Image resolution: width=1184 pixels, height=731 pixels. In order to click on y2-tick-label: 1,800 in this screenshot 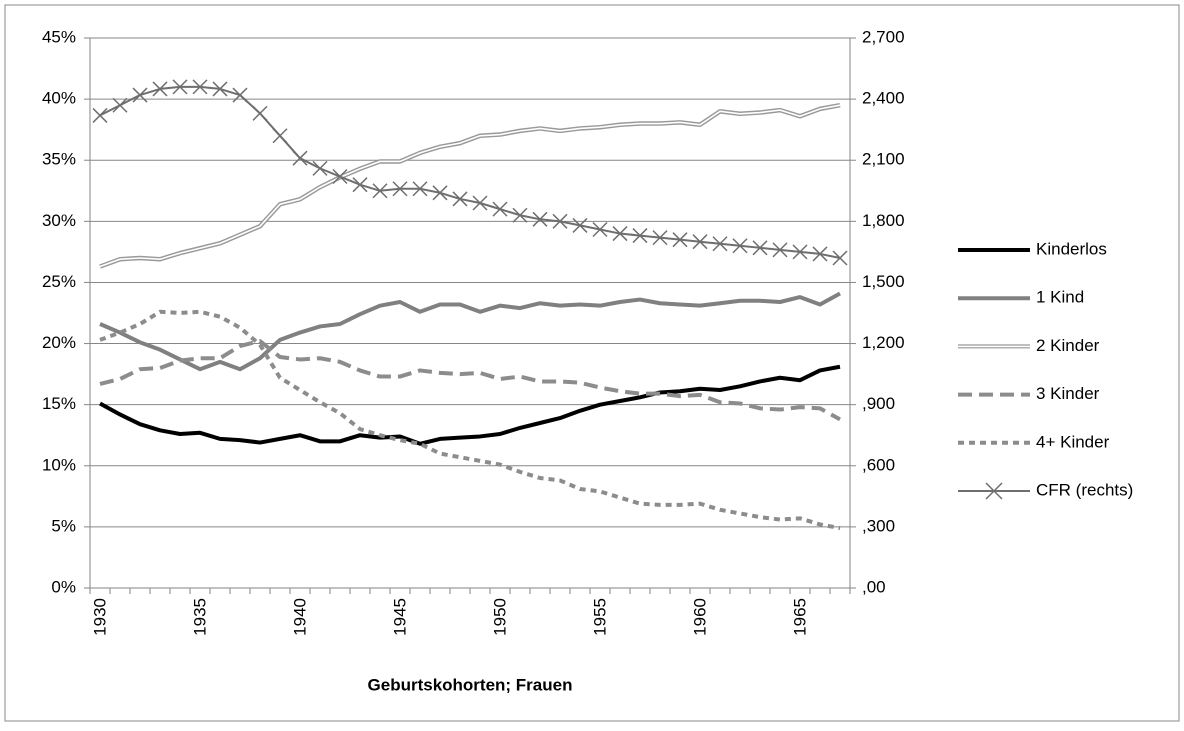, I will do `click(883, 220)`.